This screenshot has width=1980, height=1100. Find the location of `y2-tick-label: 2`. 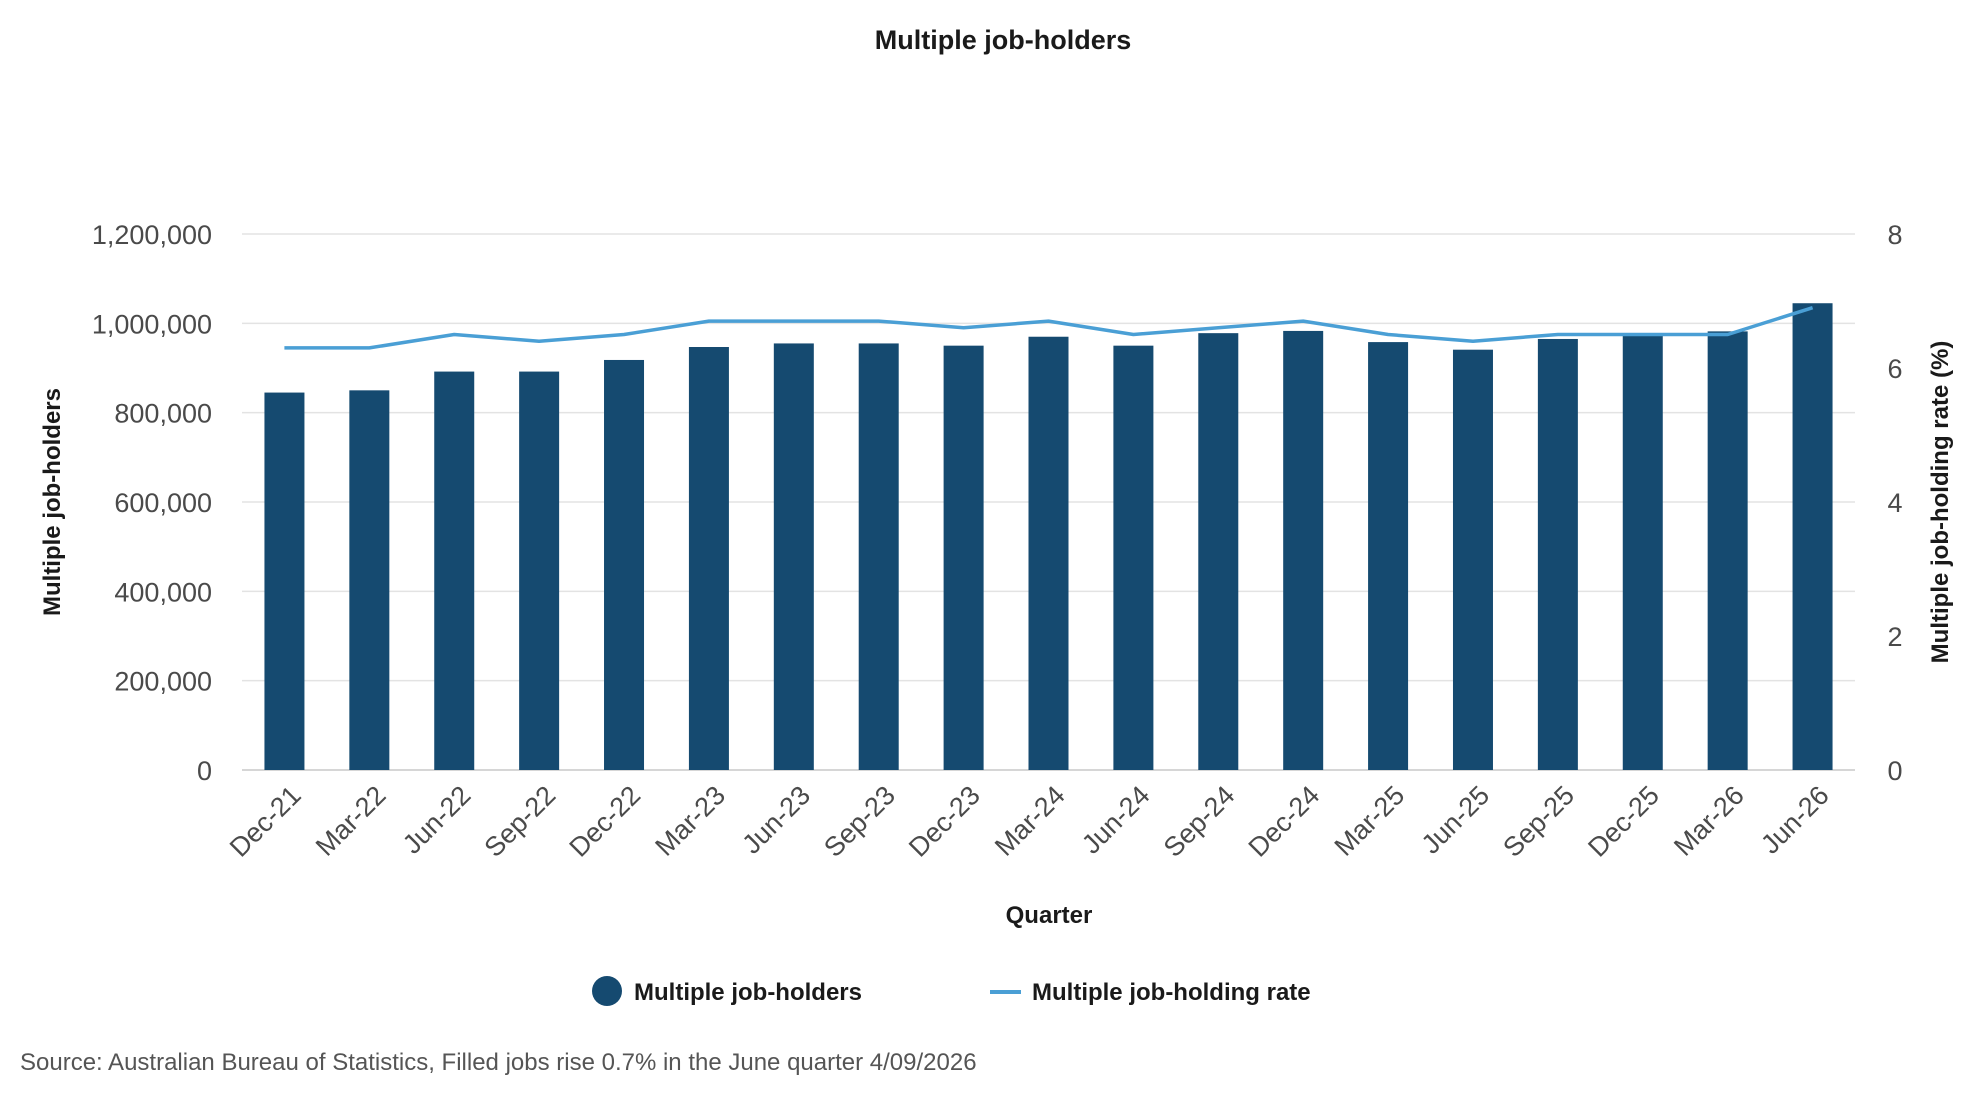

y2-tick-label: 2 is located at coordinates (1894, 637).